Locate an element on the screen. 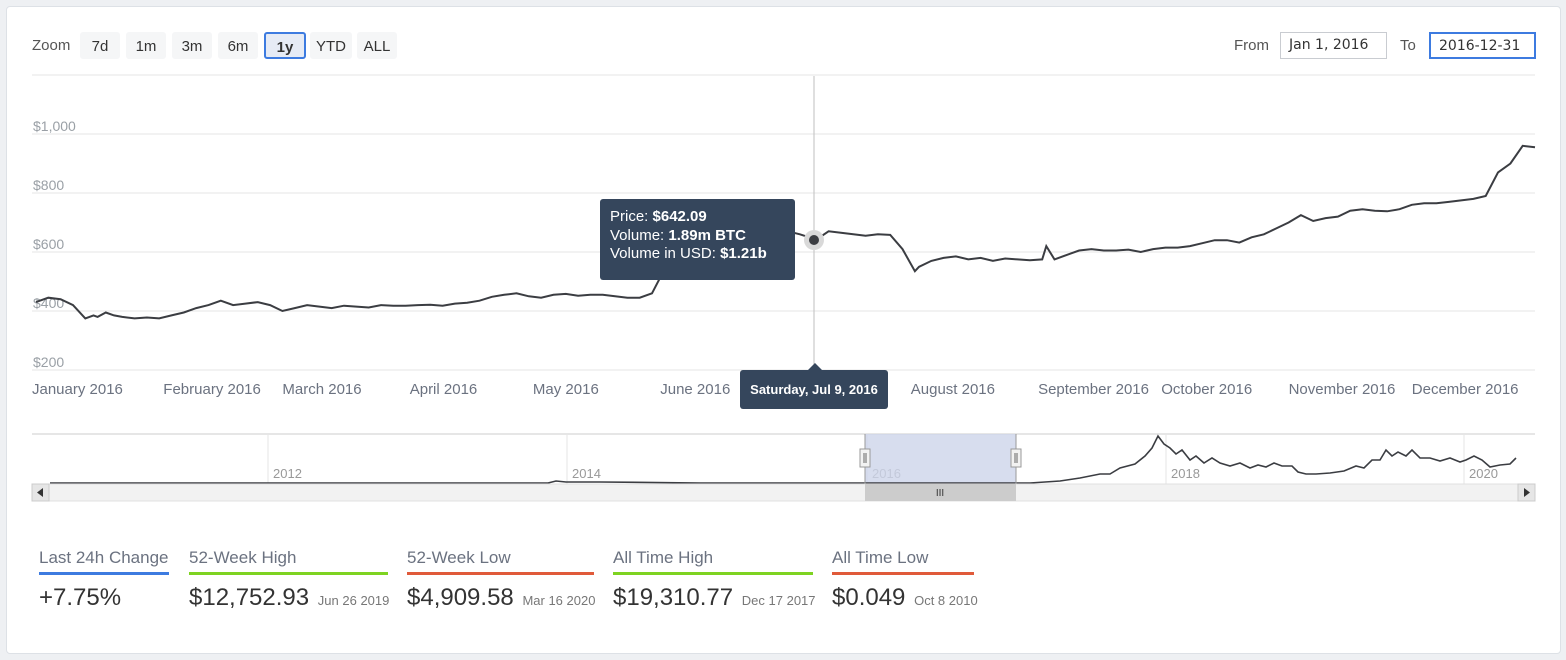 The image size is (1566, 660). x-tick-label: November 2016 is located at coordinates (1342, 389).